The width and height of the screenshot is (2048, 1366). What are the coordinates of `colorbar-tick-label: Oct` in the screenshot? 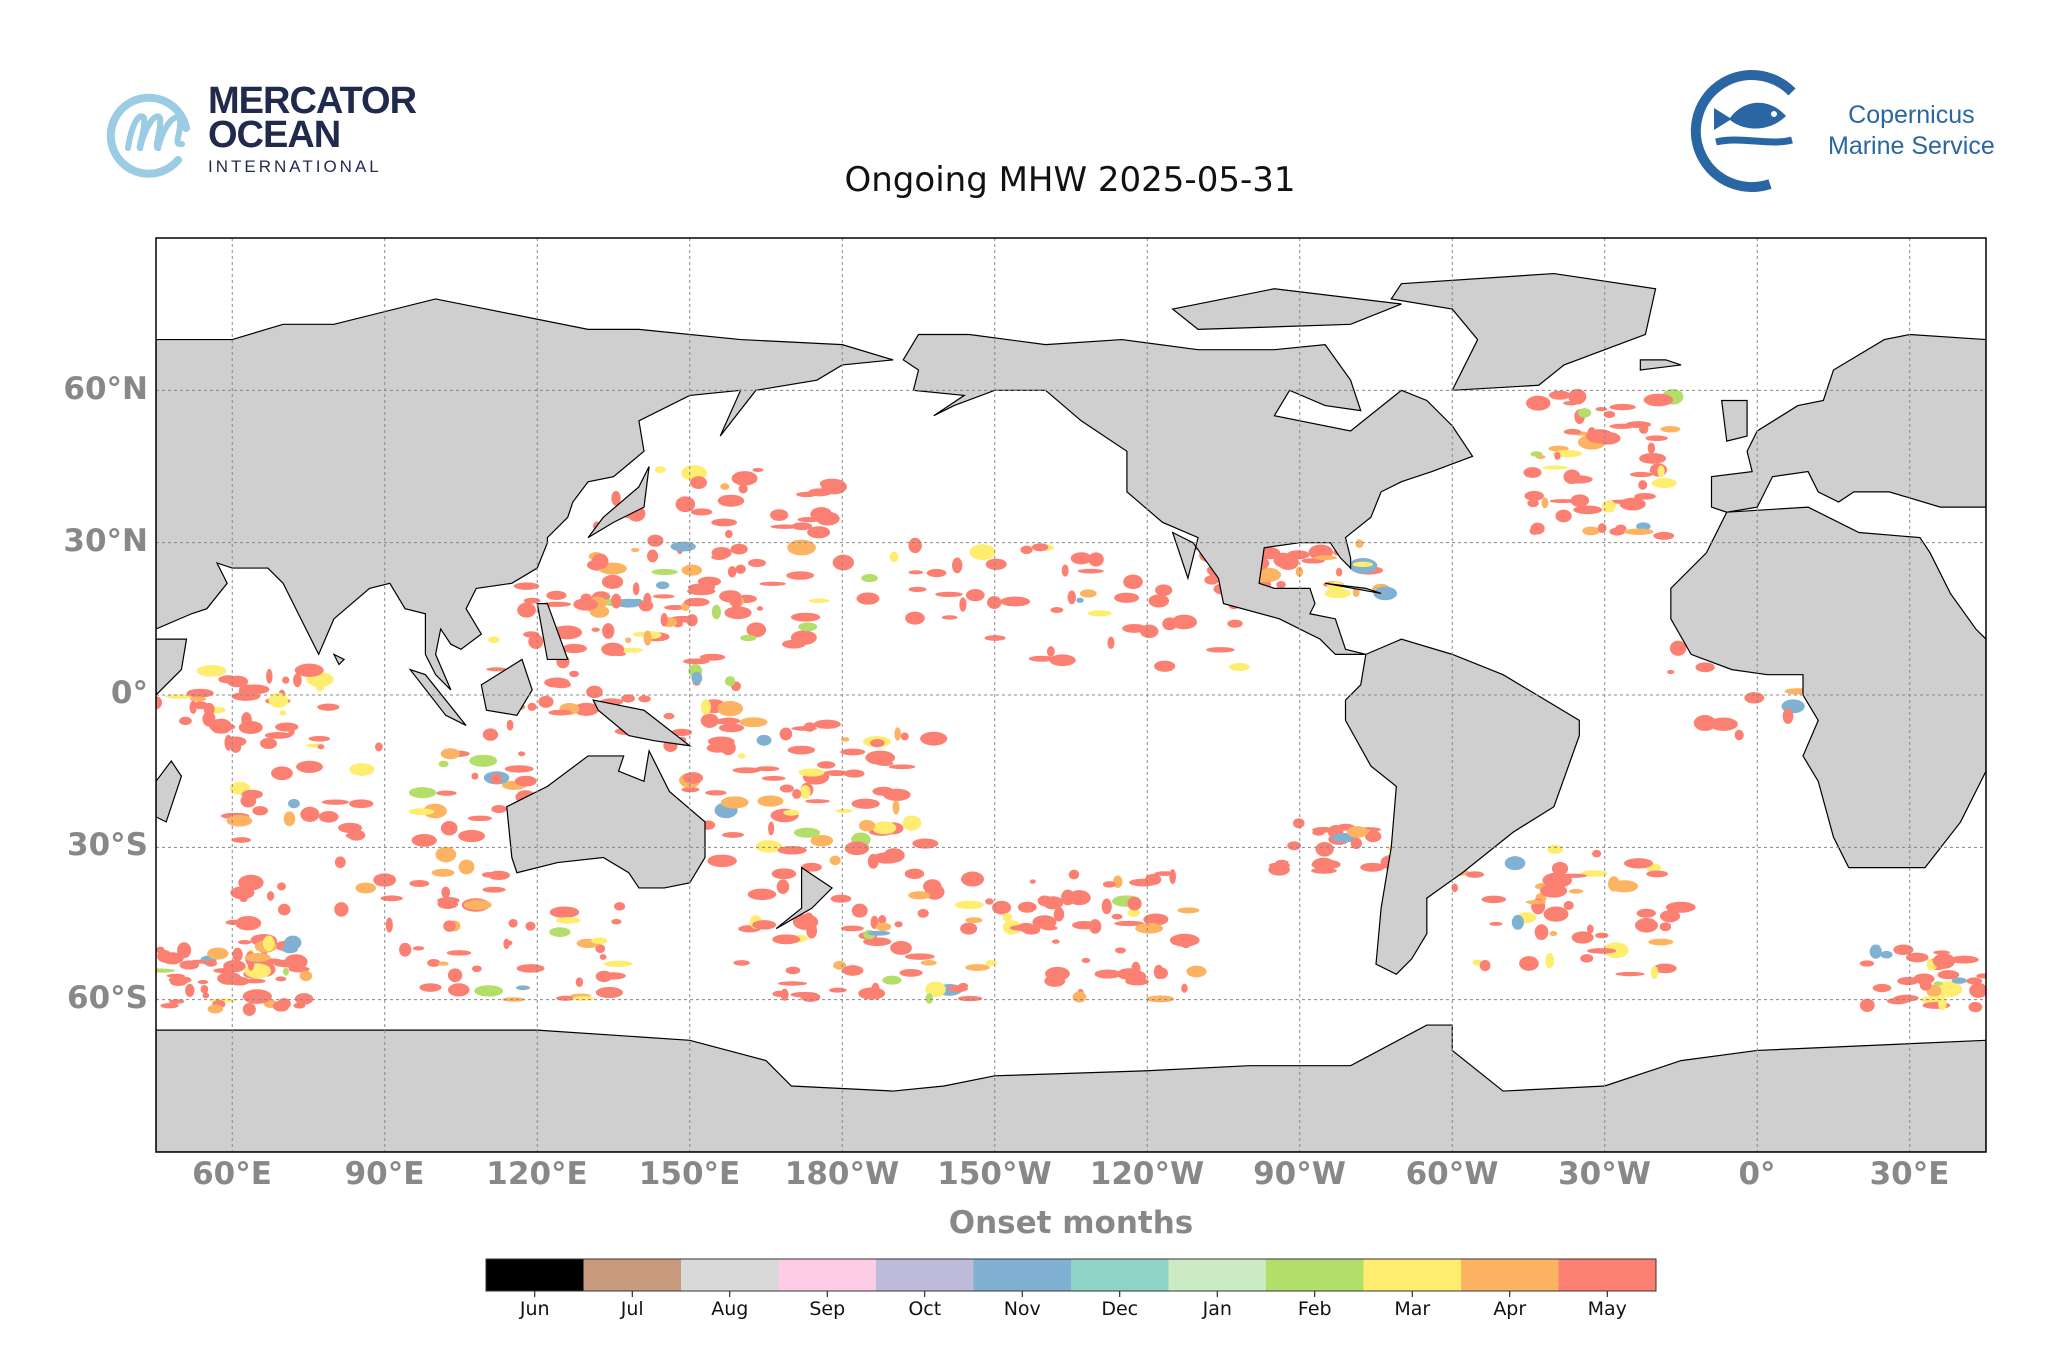 It's located at (925, 1309).